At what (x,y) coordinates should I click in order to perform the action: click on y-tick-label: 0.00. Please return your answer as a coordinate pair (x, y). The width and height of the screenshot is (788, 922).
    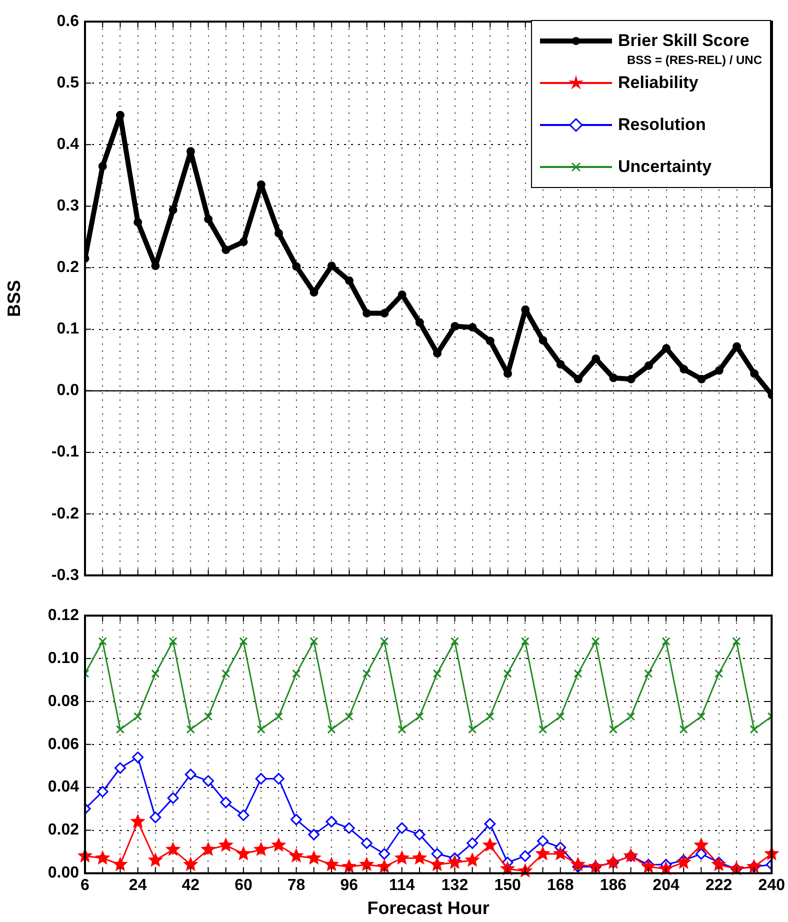
    Looking at the image, I should click on (64, 873).